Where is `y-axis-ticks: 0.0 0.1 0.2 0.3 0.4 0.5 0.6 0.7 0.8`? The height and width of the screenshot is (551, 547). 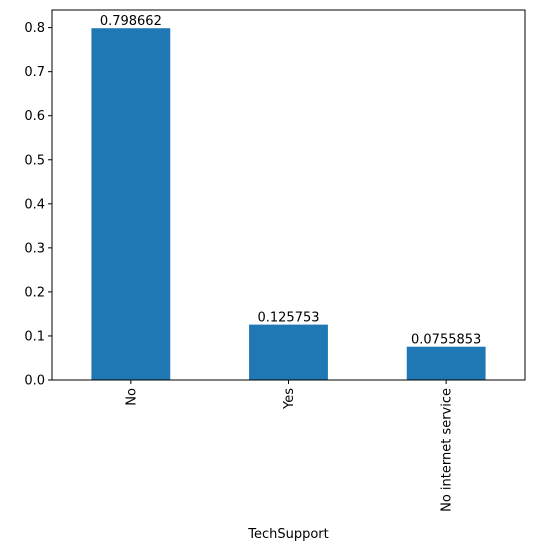
y-axis-ticks: 0.0 0.1 0.2 0.3 0.4 0.5 0.6 0.7 0.8 is located at coordinates (38, 205).